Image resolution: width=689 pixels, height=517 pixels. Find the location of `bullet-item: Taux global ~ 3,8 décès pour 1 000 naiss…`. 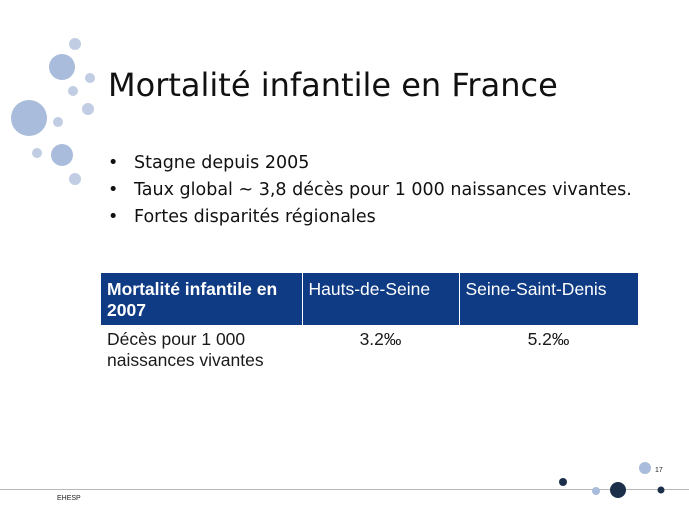

bullet-item: Taux global ~ 3,8 décès pour 1 000 naiss… is located at coordinates (370, 190).